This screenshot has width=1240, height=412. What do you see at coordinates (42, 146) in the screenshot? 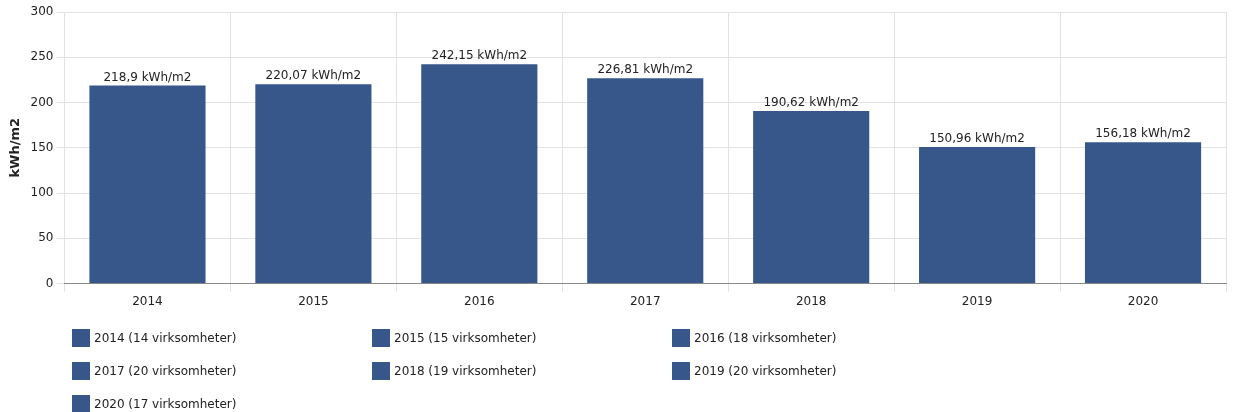
I see `y-tick-label: 150` at bounding box center [42, 146].